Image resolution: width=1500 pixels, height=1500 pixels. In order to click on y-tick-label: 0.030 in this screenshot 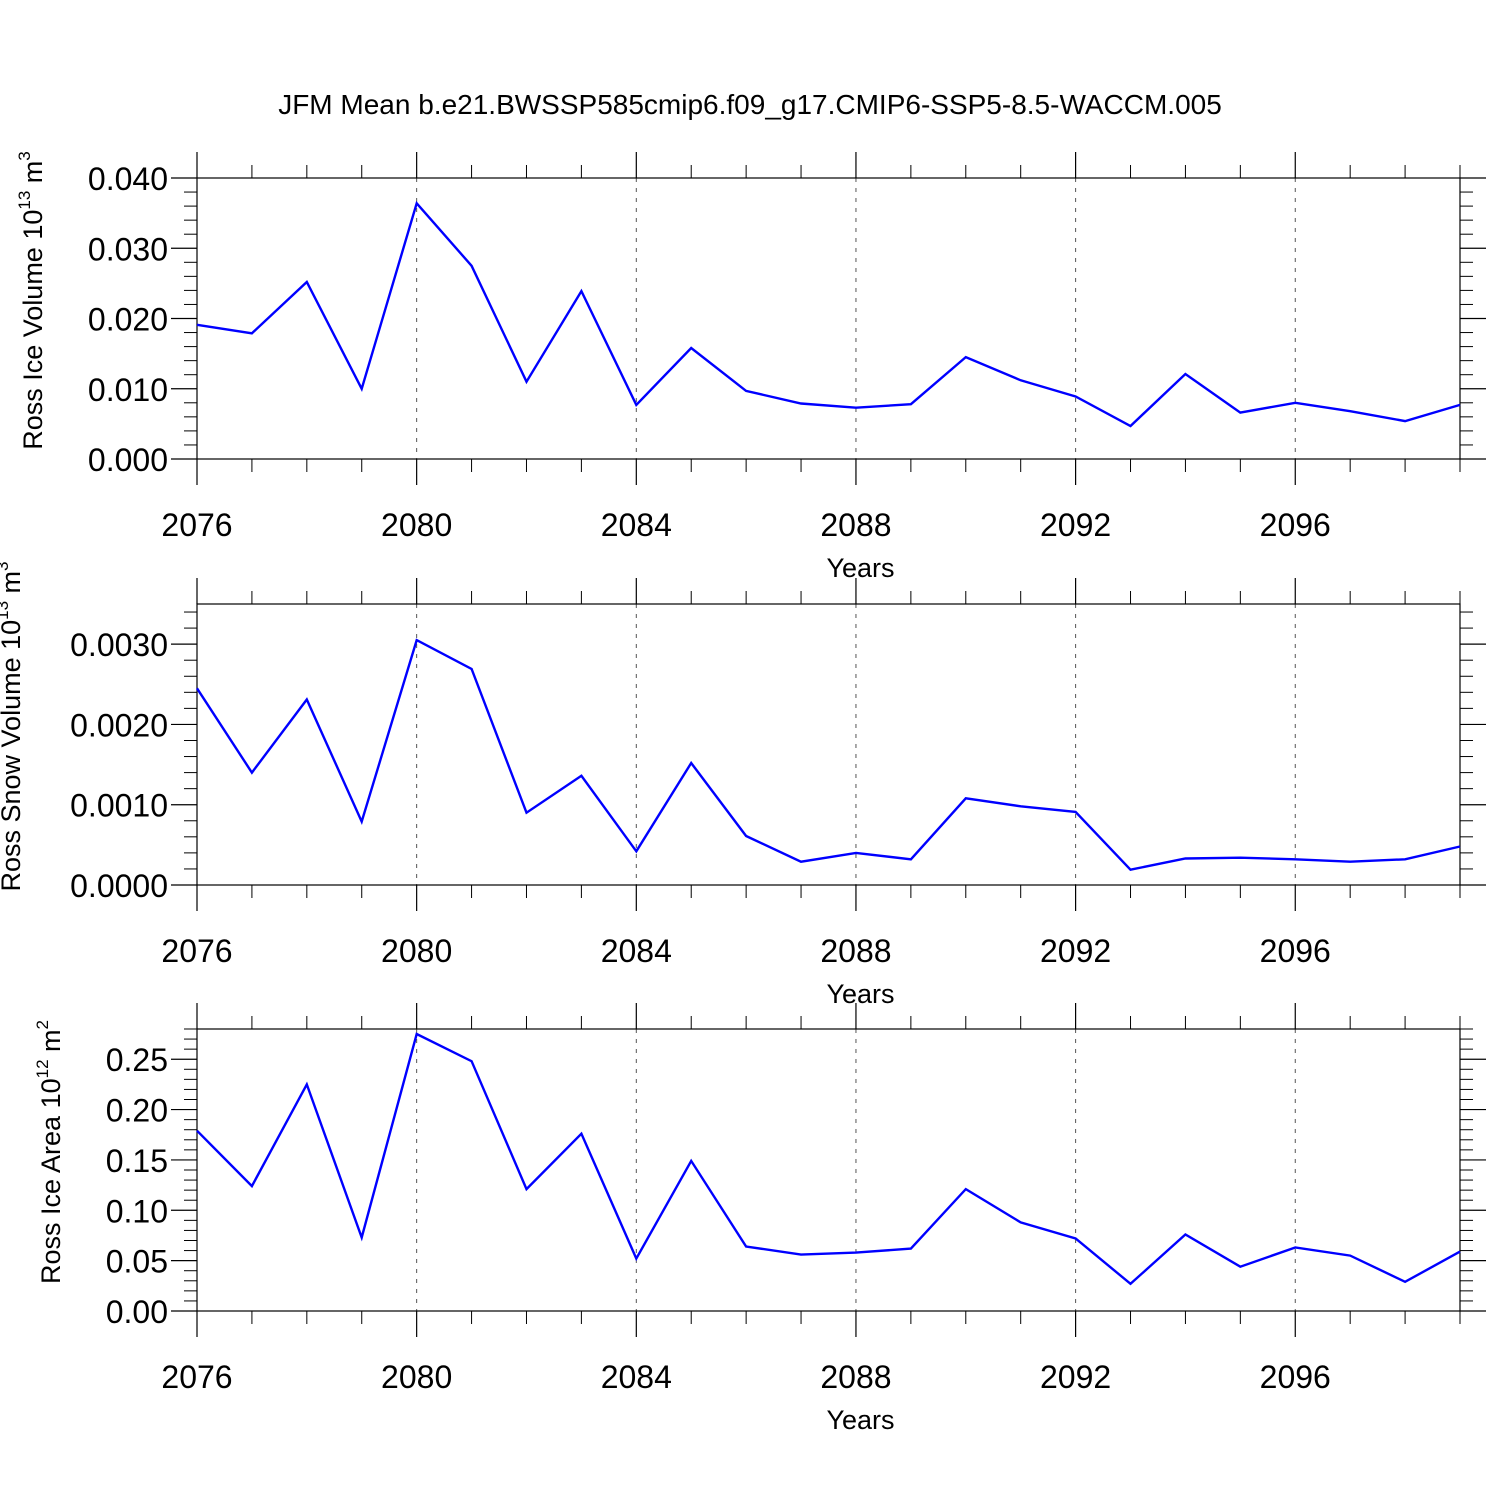, I will do `click(128, 249)`.